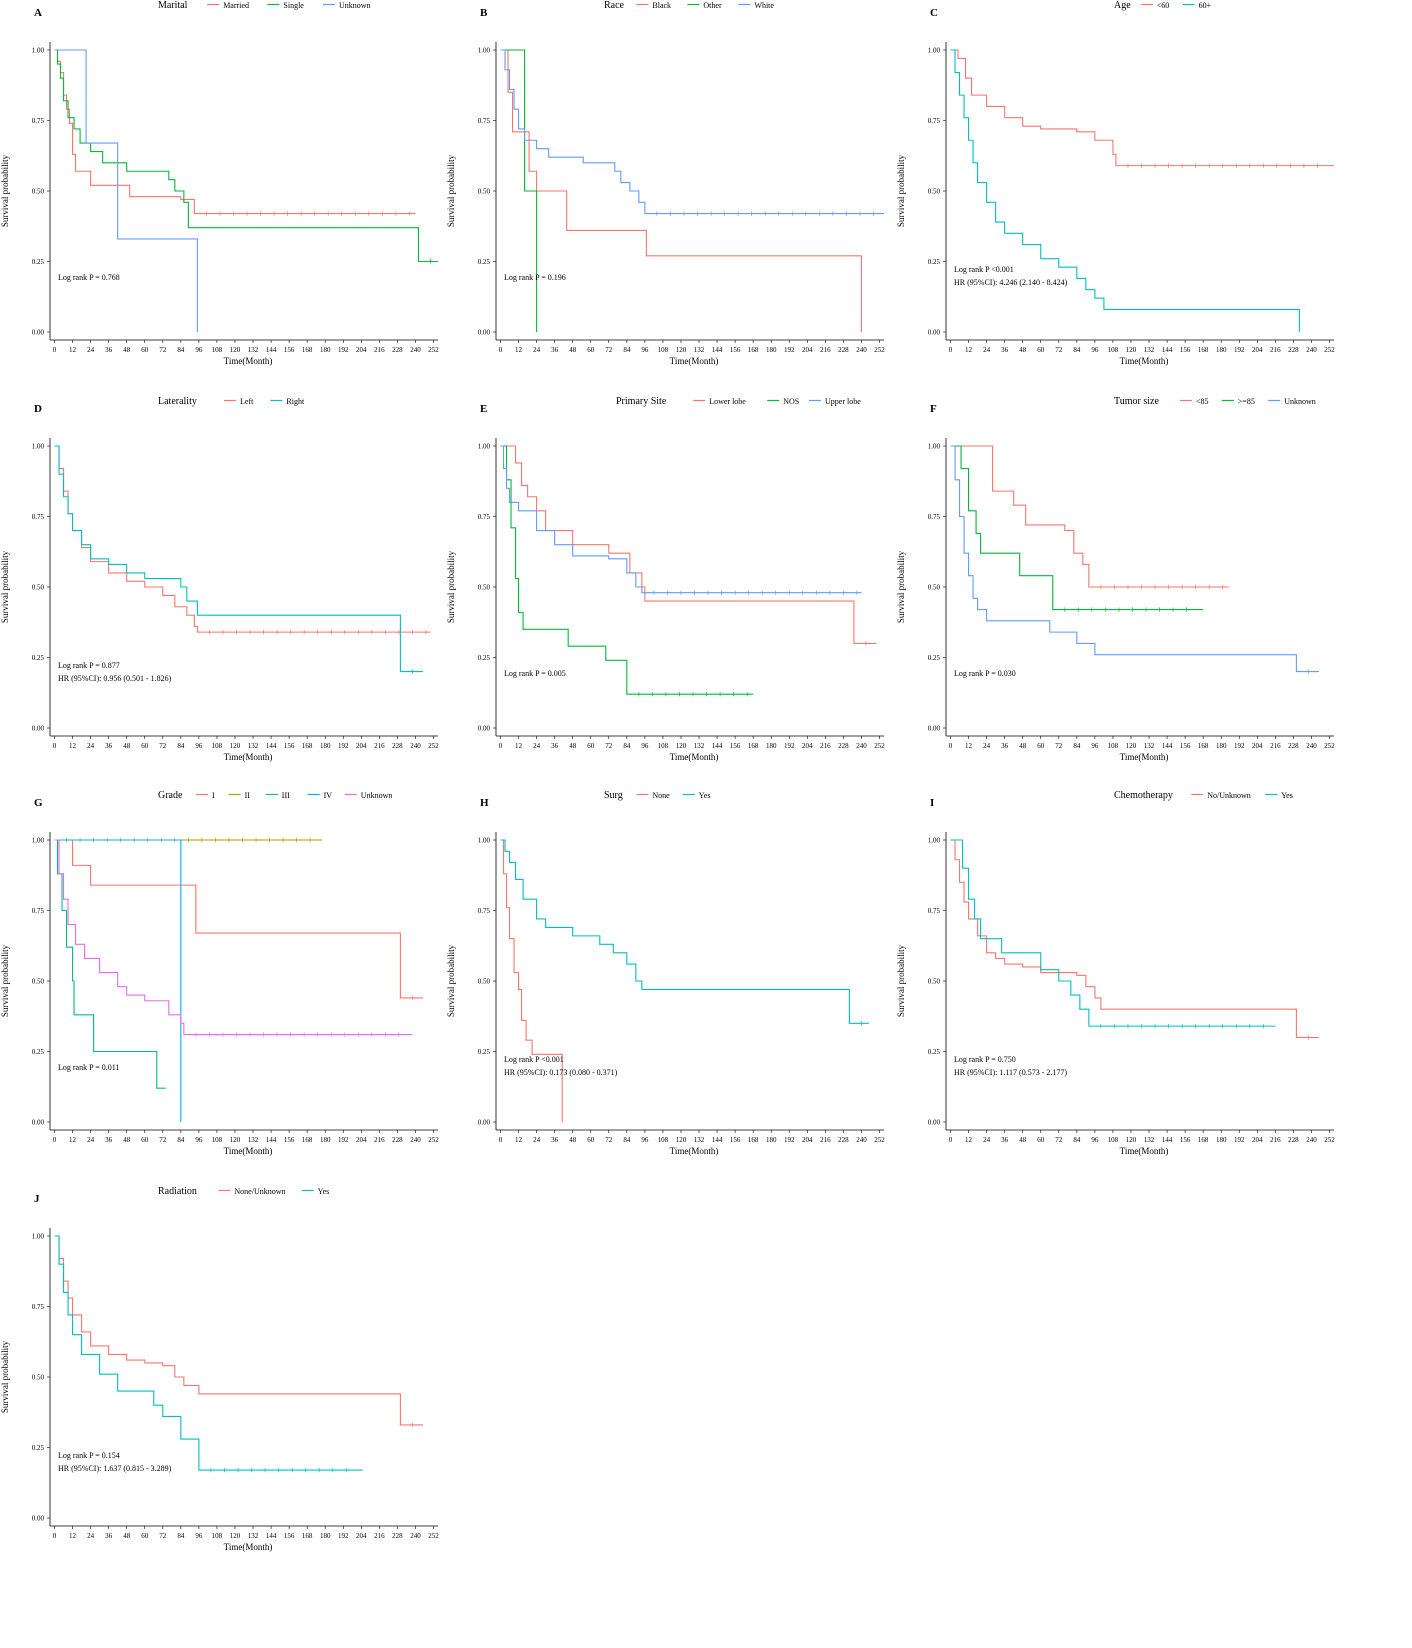 This screenshot has height=1648, width=1412. I want to click on legend-title: Surg, so click(613, 795).